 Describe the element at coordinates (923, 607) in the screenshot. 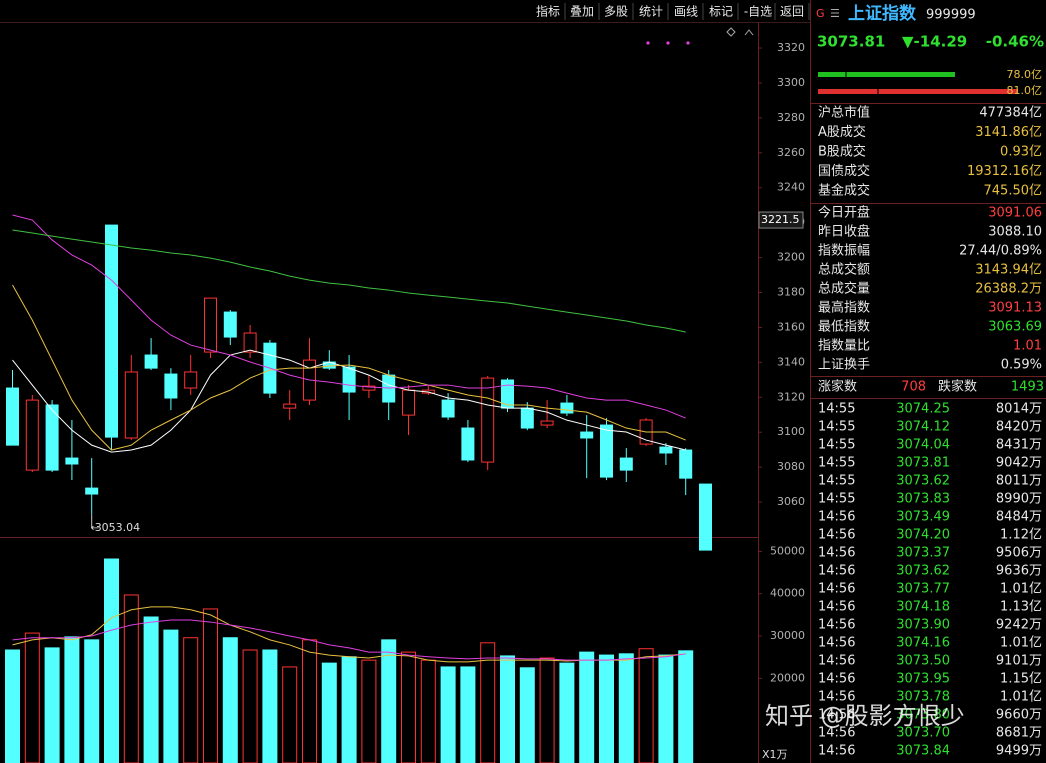

I see `tick-price: 3074.18` at that location.